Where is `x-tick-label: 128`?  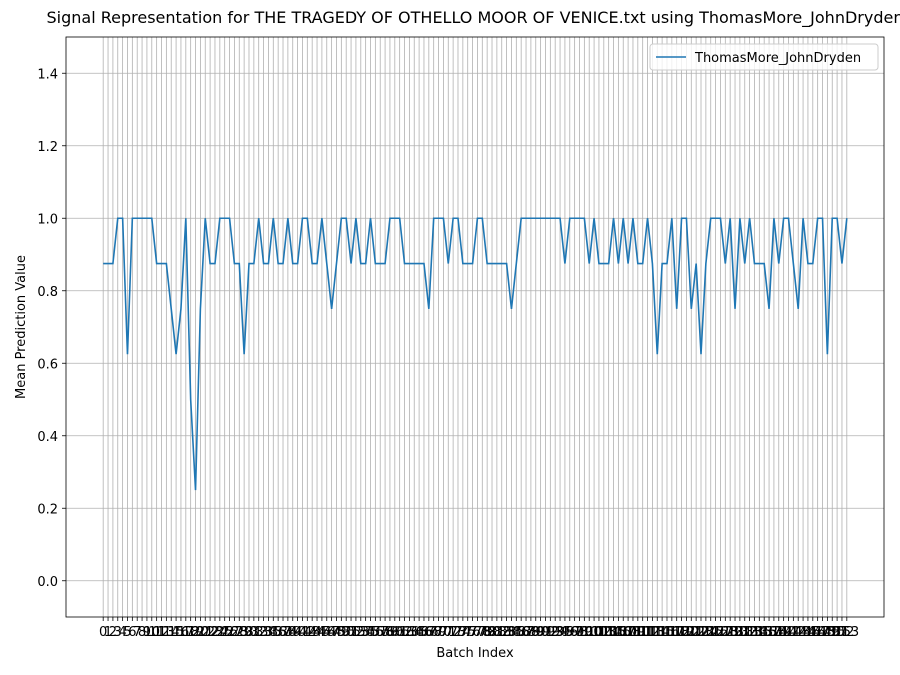
x-tick-label: 128 is located at coordinates (725, 632).